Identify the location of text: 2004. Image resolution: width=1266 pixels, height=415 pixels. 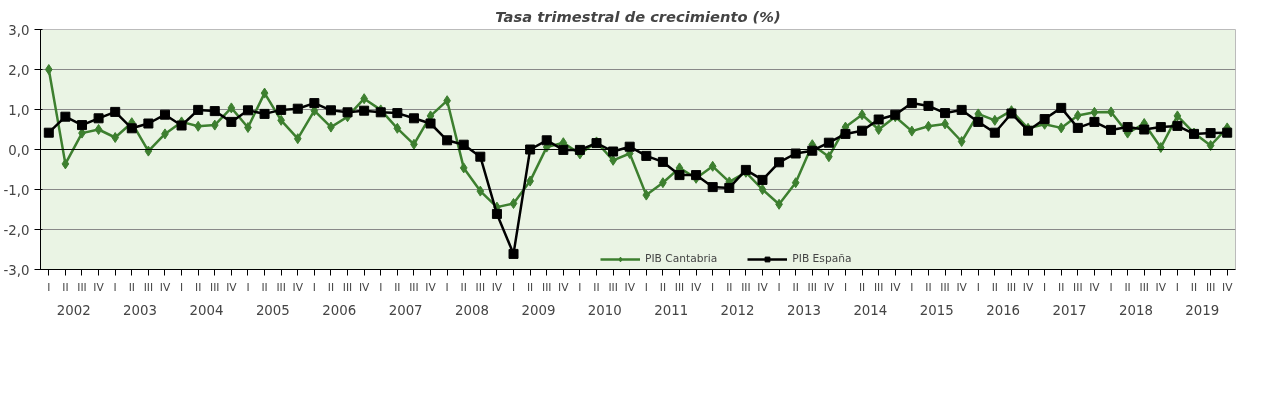
(206, 310).